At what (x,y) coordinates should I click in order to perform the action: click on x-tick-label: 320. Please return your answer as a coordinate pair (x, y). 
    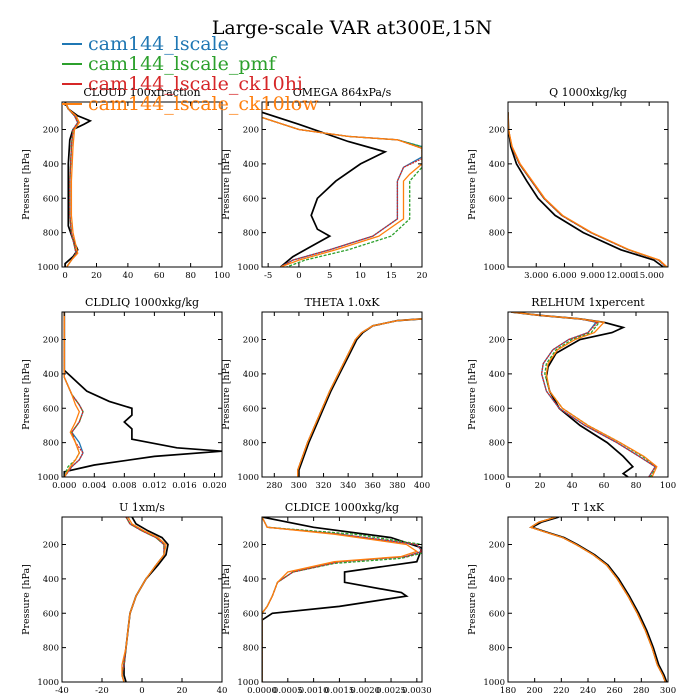
    Looking at the image, I should click on (323, 486).